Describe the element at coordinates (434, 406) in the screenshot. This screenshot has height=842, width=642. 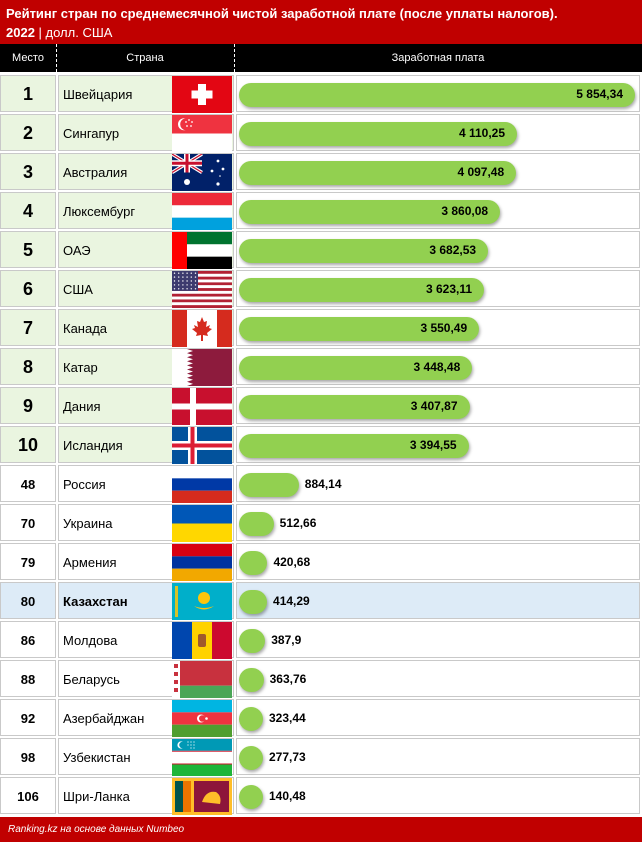
I see `salary-value-label: 3 407,87` at that location.